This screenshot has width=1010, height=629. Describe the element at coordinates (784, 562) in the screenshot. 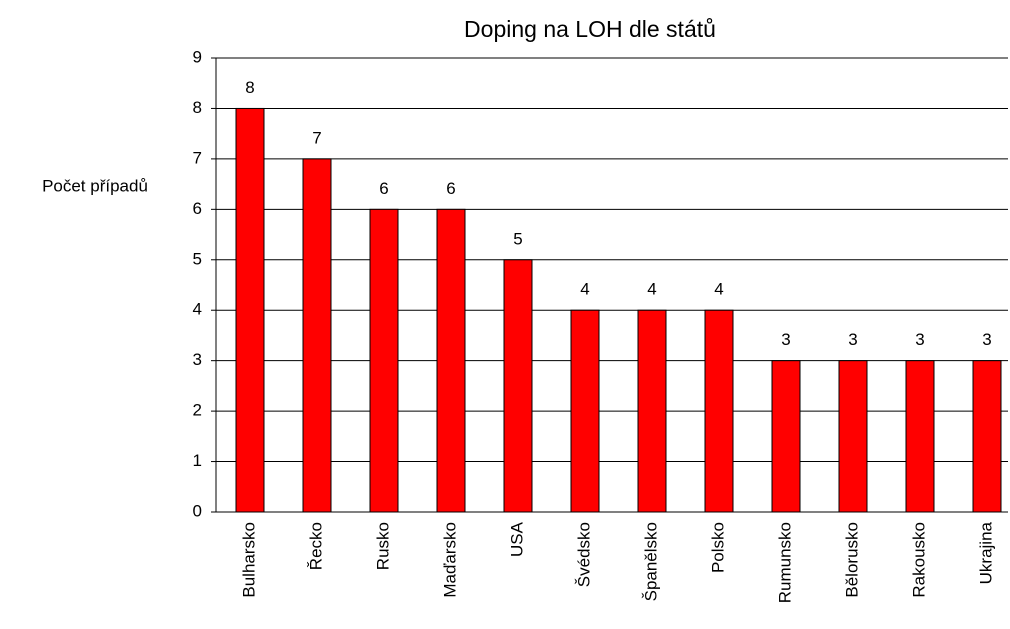

I see `x-tick-label: Rumunsko` at that location.